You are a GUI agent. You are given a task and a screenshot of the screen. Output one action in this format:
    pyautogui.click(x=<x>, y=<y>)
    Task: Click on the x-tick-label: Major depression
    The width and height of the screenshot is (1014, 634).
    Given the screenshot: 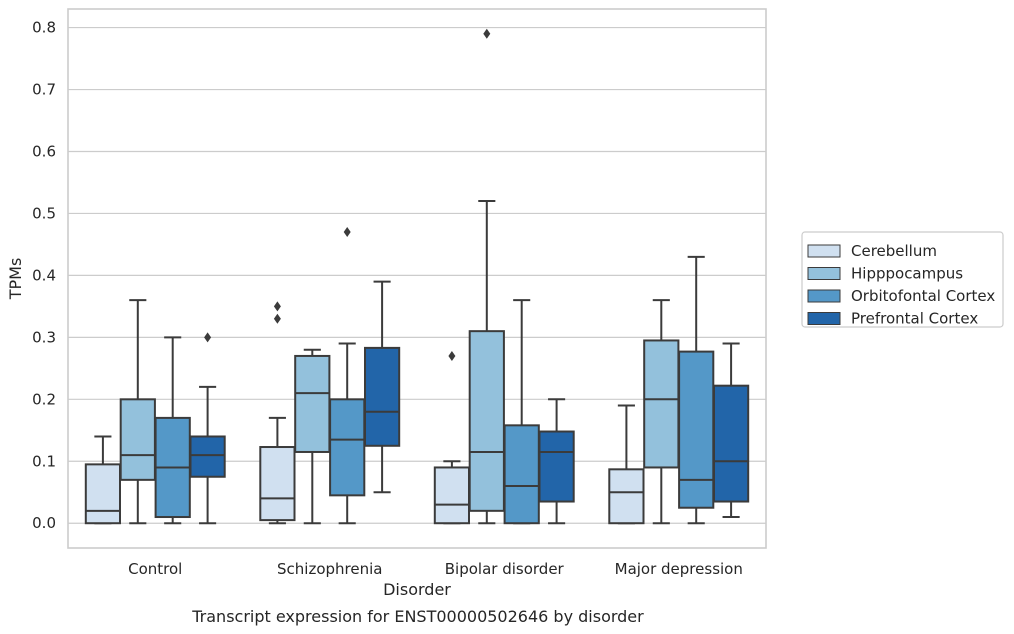 What is the action you would take?
    pyautogui.click(x=679, y=569)
    